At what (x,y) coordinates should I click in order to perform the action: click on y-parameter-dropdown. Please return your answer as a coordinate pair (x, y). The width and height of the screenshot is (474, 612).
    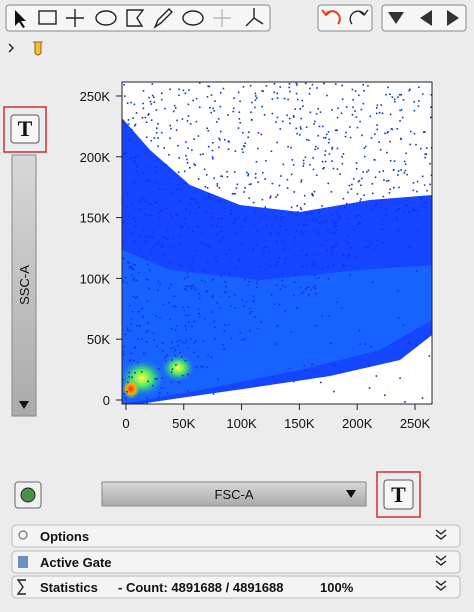
    Looking at the image, I should click on (24, 285).